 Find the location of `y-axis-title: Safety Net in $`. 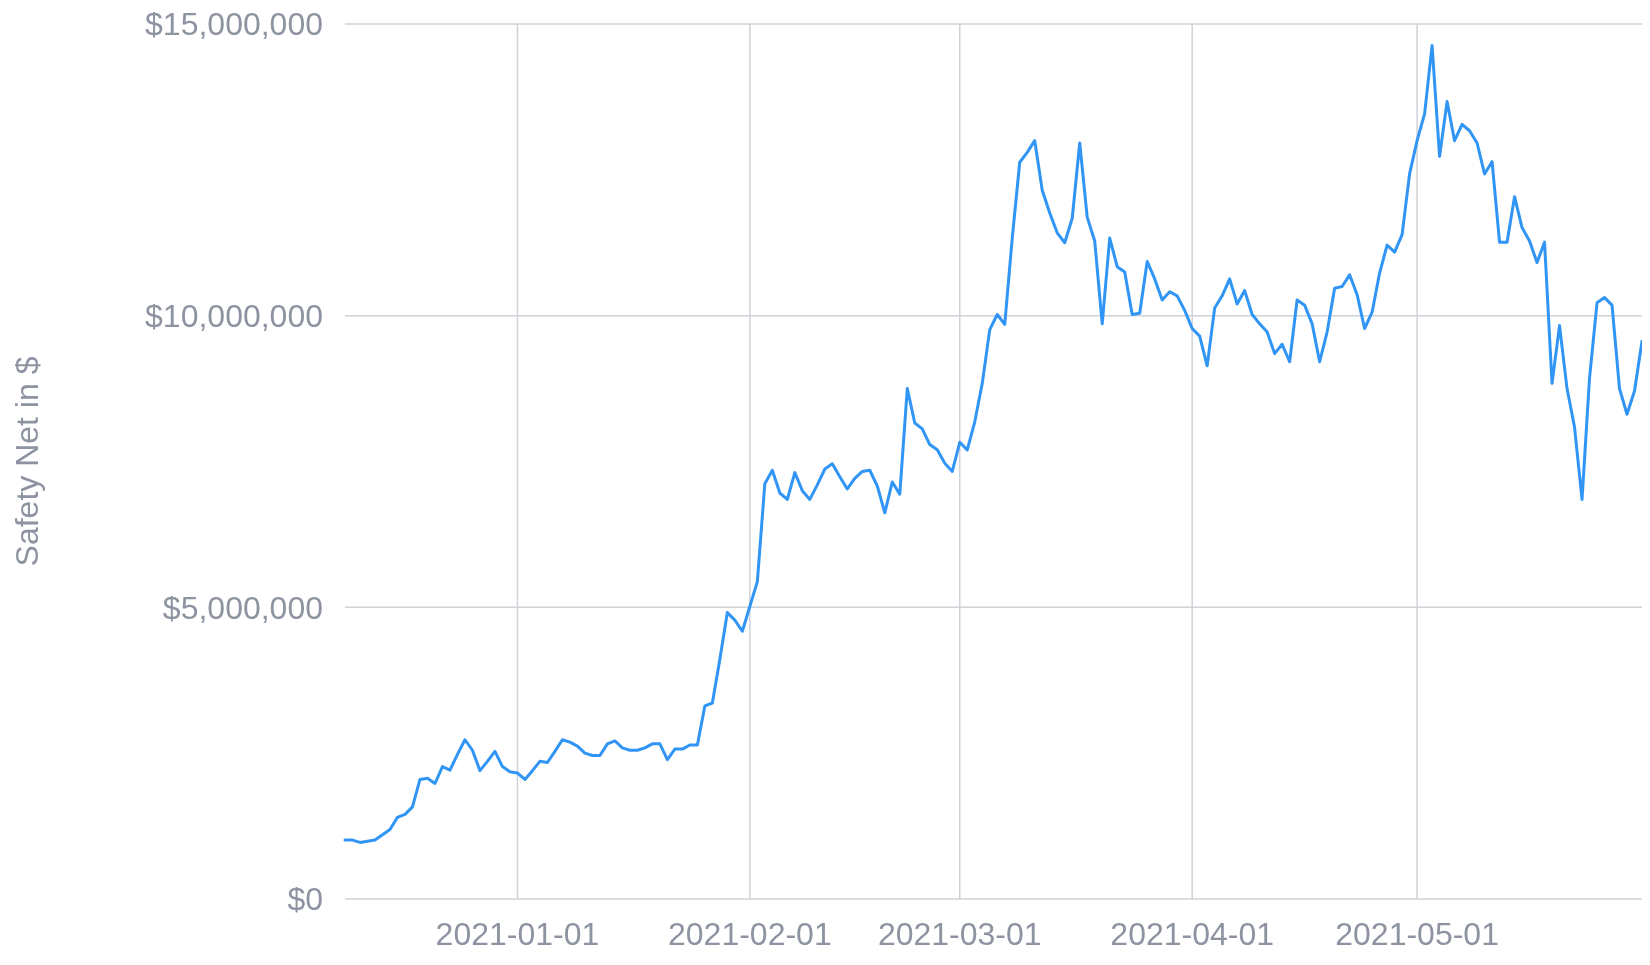

y-axis-title: Safety Net in $ is located at coordinates (27, 461).